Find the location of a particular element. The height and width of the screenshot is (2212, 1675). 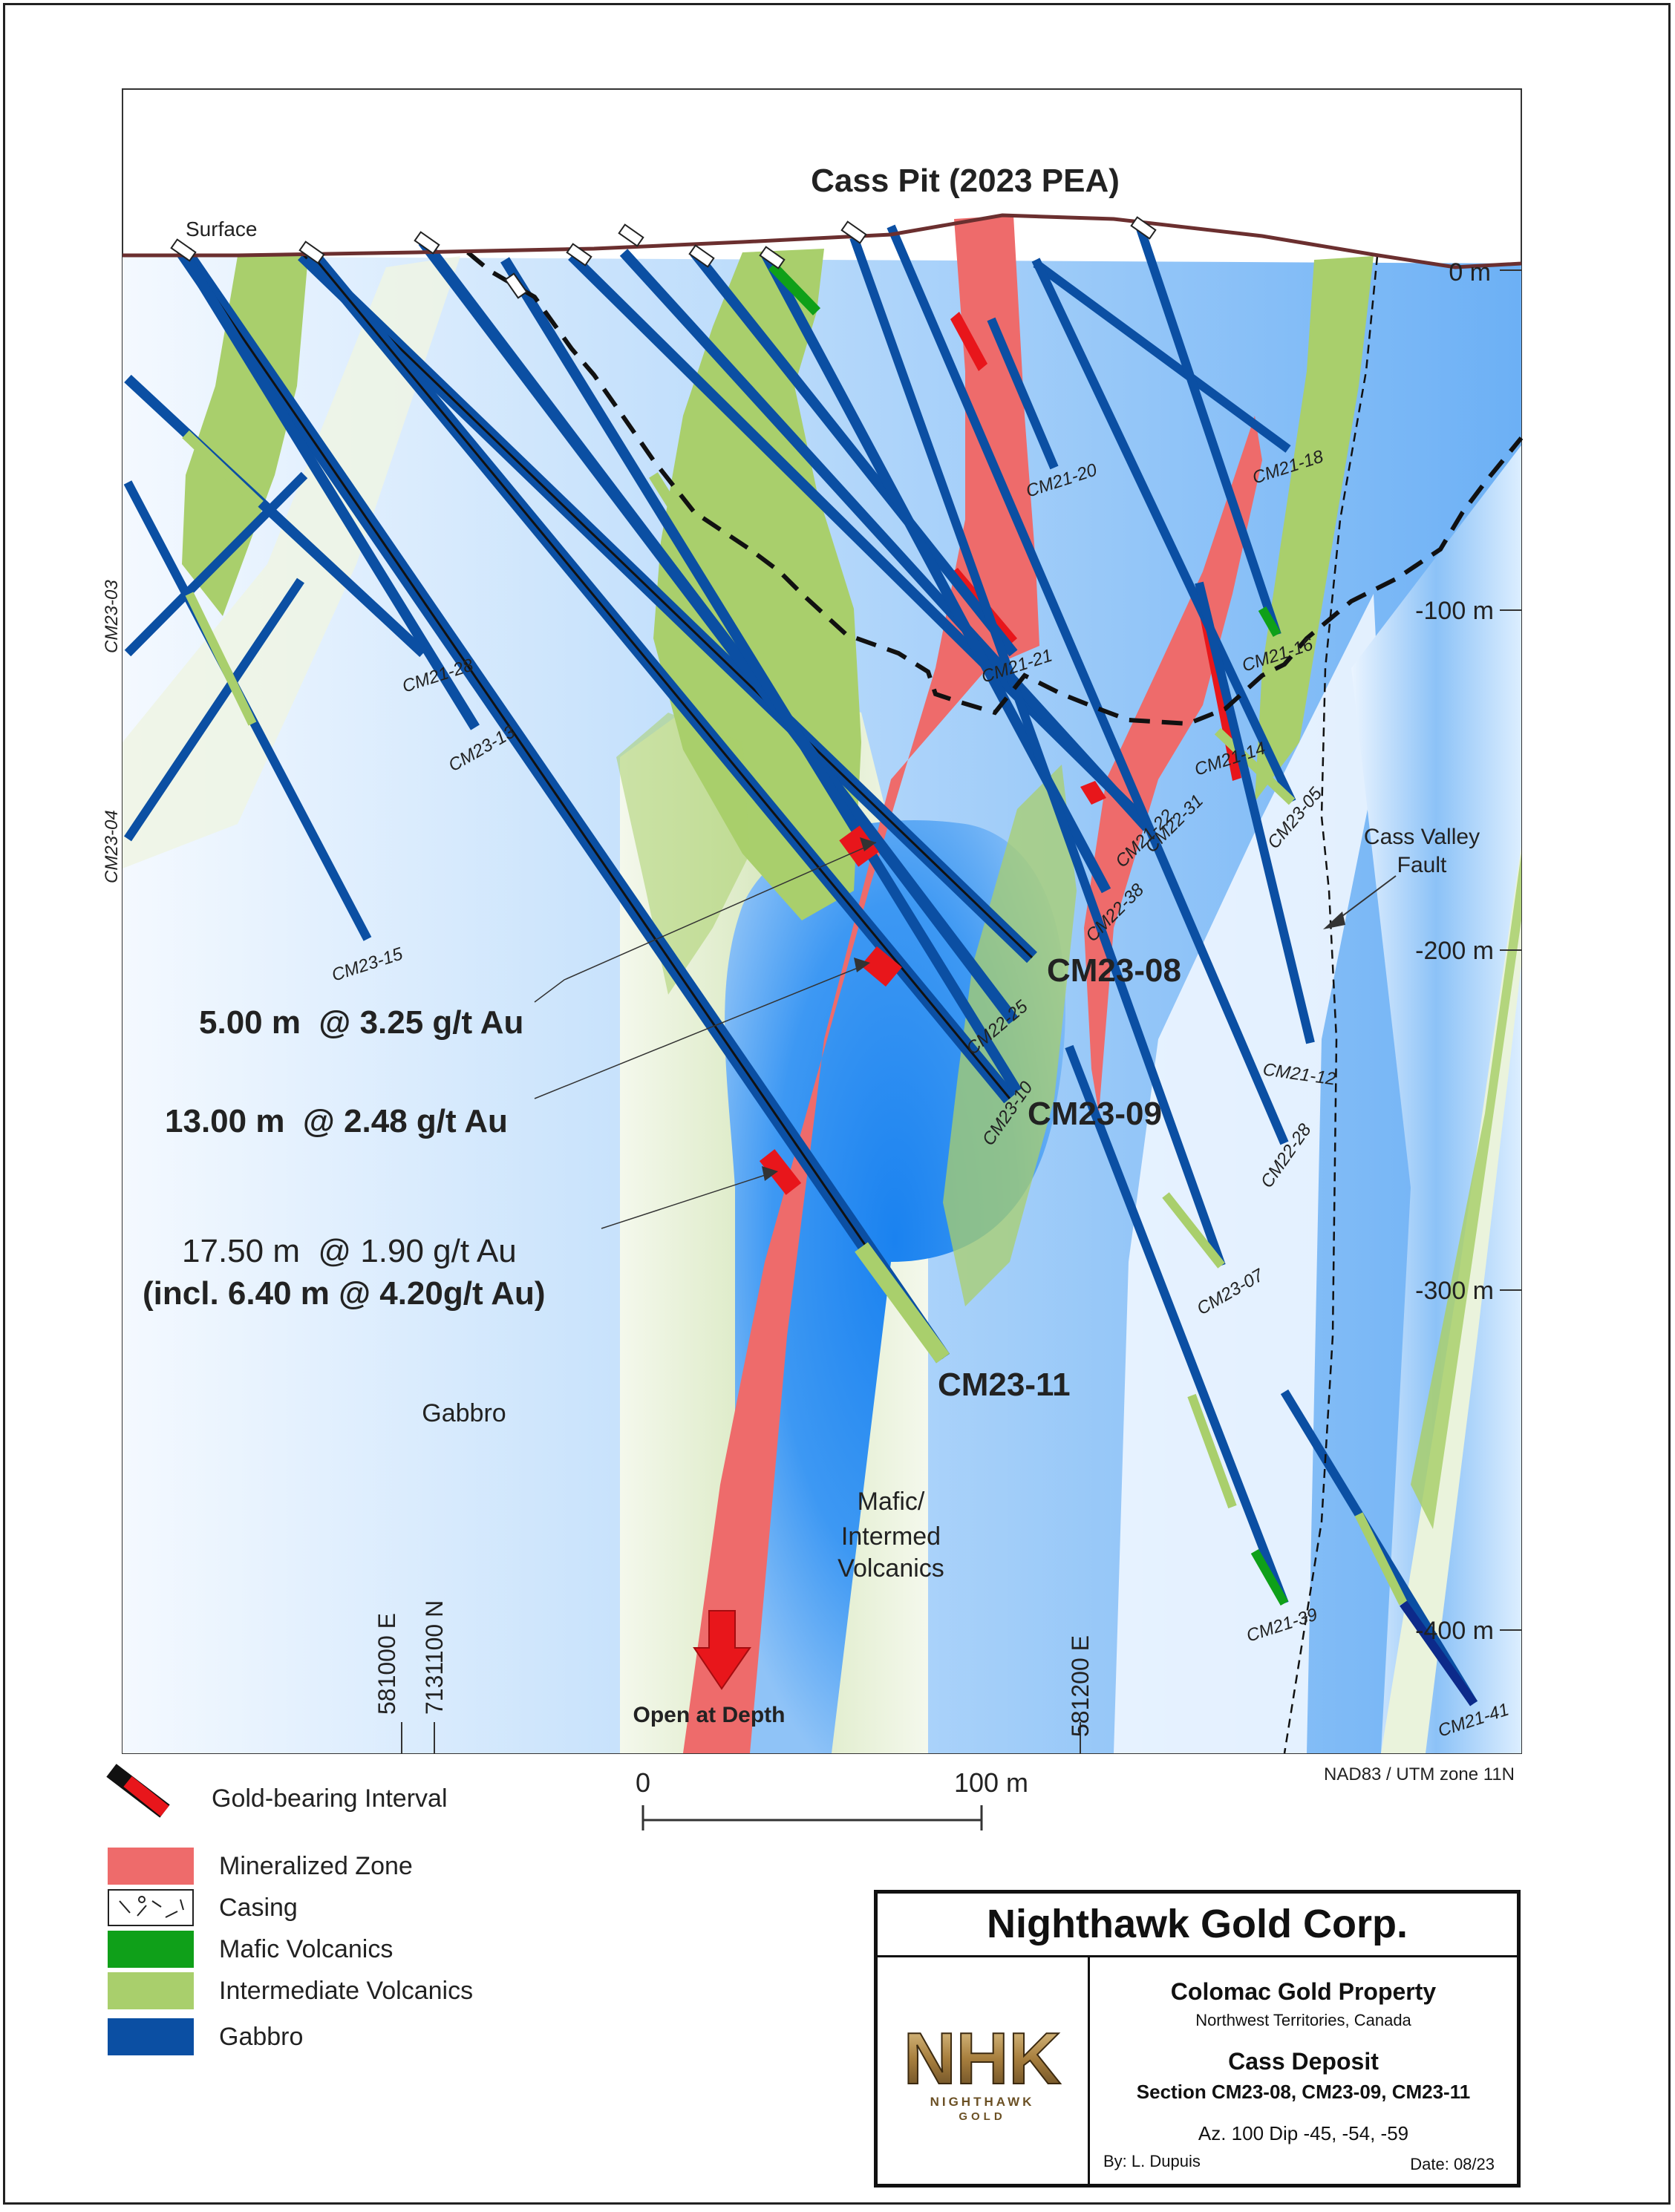

easting-label-581000: 581000 E is located at coordinates (386, 1664).